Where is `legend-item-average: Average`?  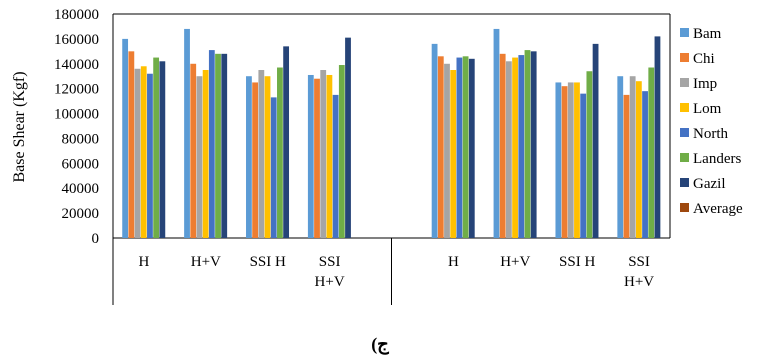
legend-item-average: Average is located at coordinates (711, 209).